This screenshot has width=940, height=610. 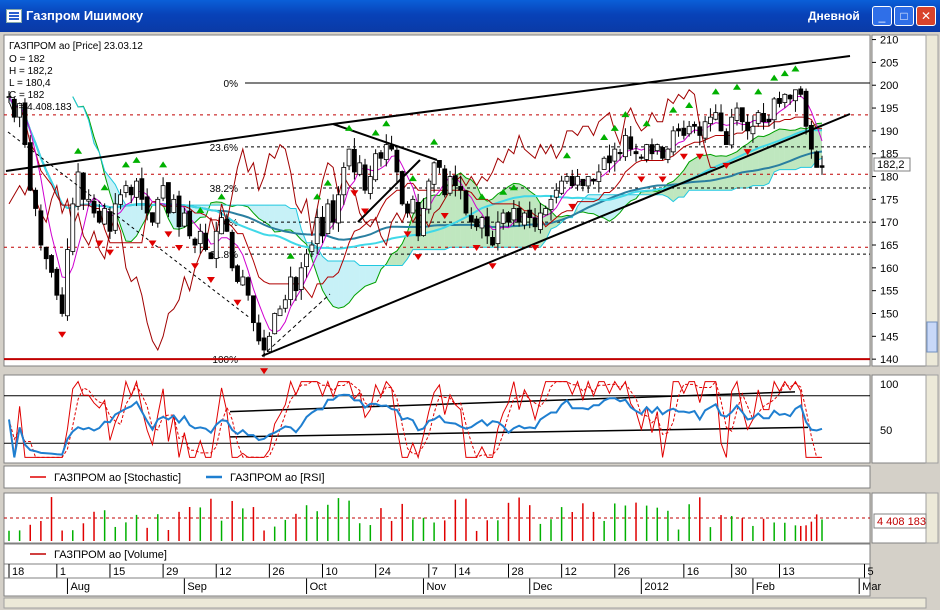 I want to click on horizontal-scrollbar, so click(x=465, y=603).